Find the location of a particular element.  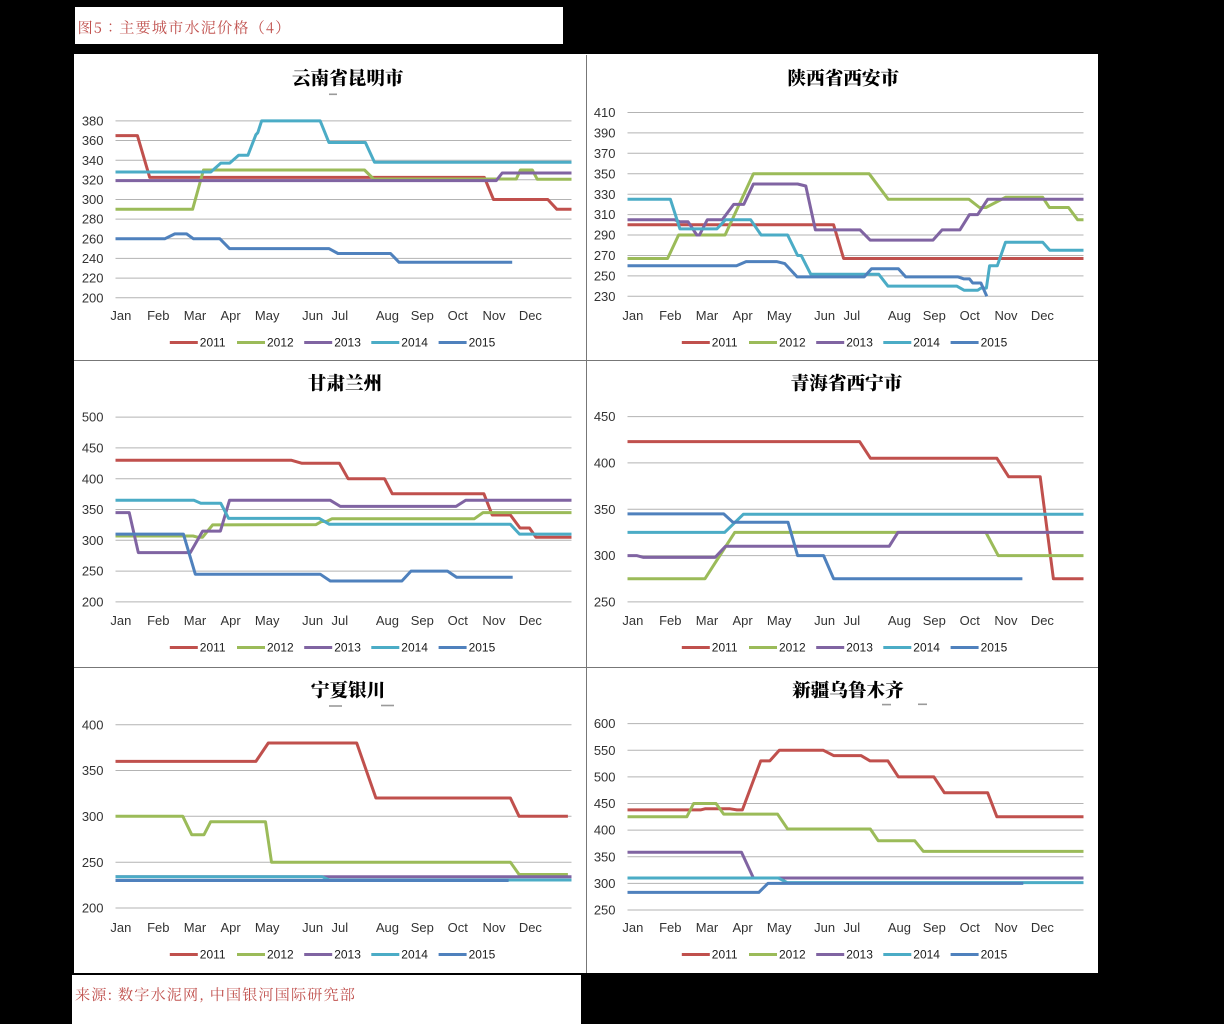

svg-text: 340 is located at coordinates (93, 159).